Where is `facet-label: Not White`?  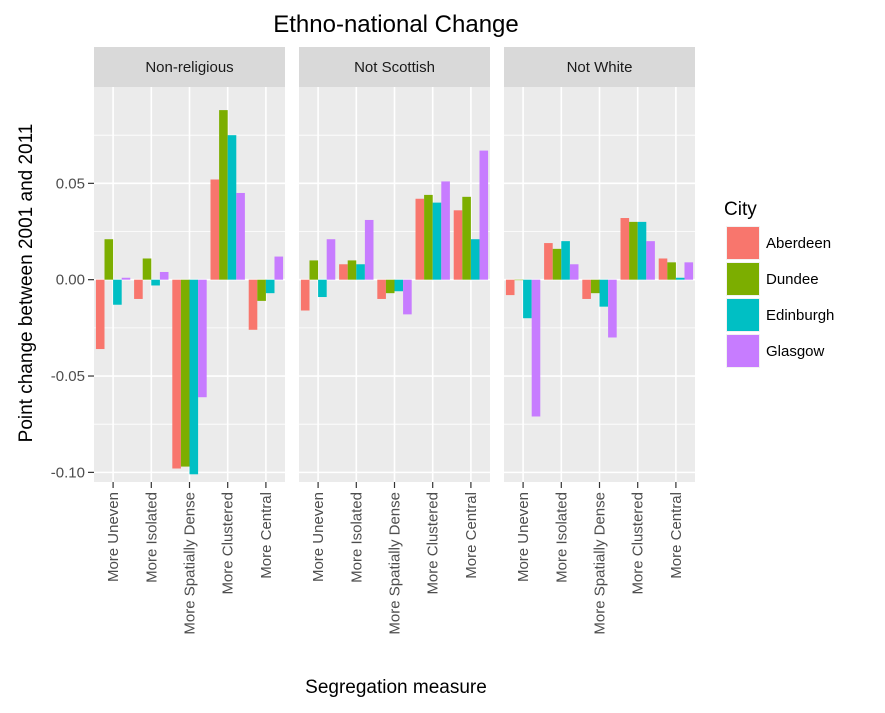
facet-label: Not White is located at coordinates (600, 67).